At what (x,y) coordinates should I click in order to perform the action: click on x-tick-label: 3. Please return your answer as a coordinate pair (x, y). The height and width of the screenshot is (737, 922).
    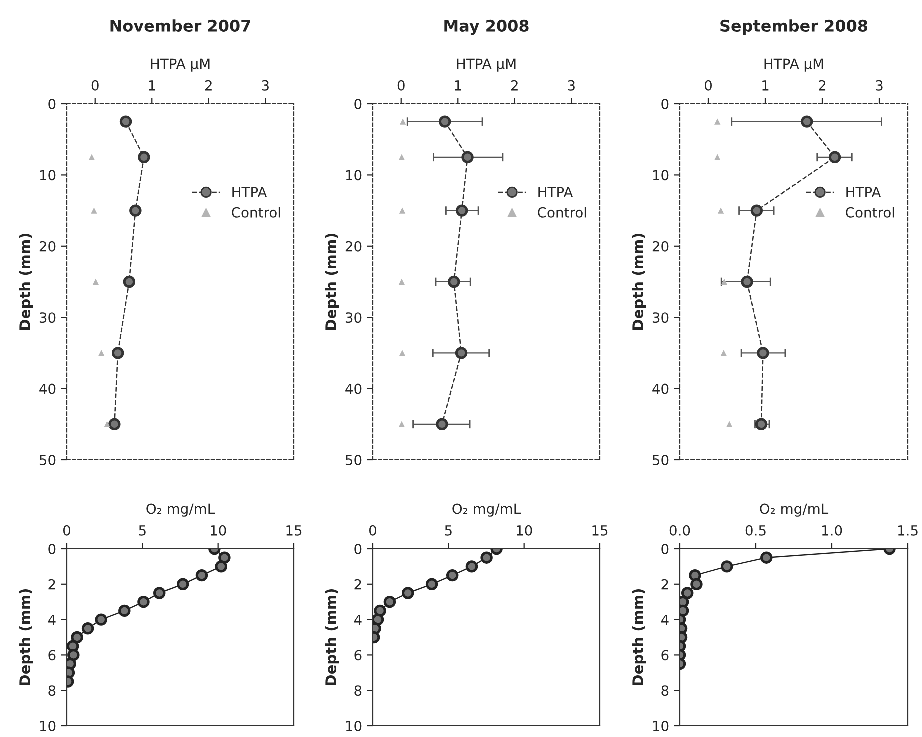
    Looking at the image, I should click on (571, 85).